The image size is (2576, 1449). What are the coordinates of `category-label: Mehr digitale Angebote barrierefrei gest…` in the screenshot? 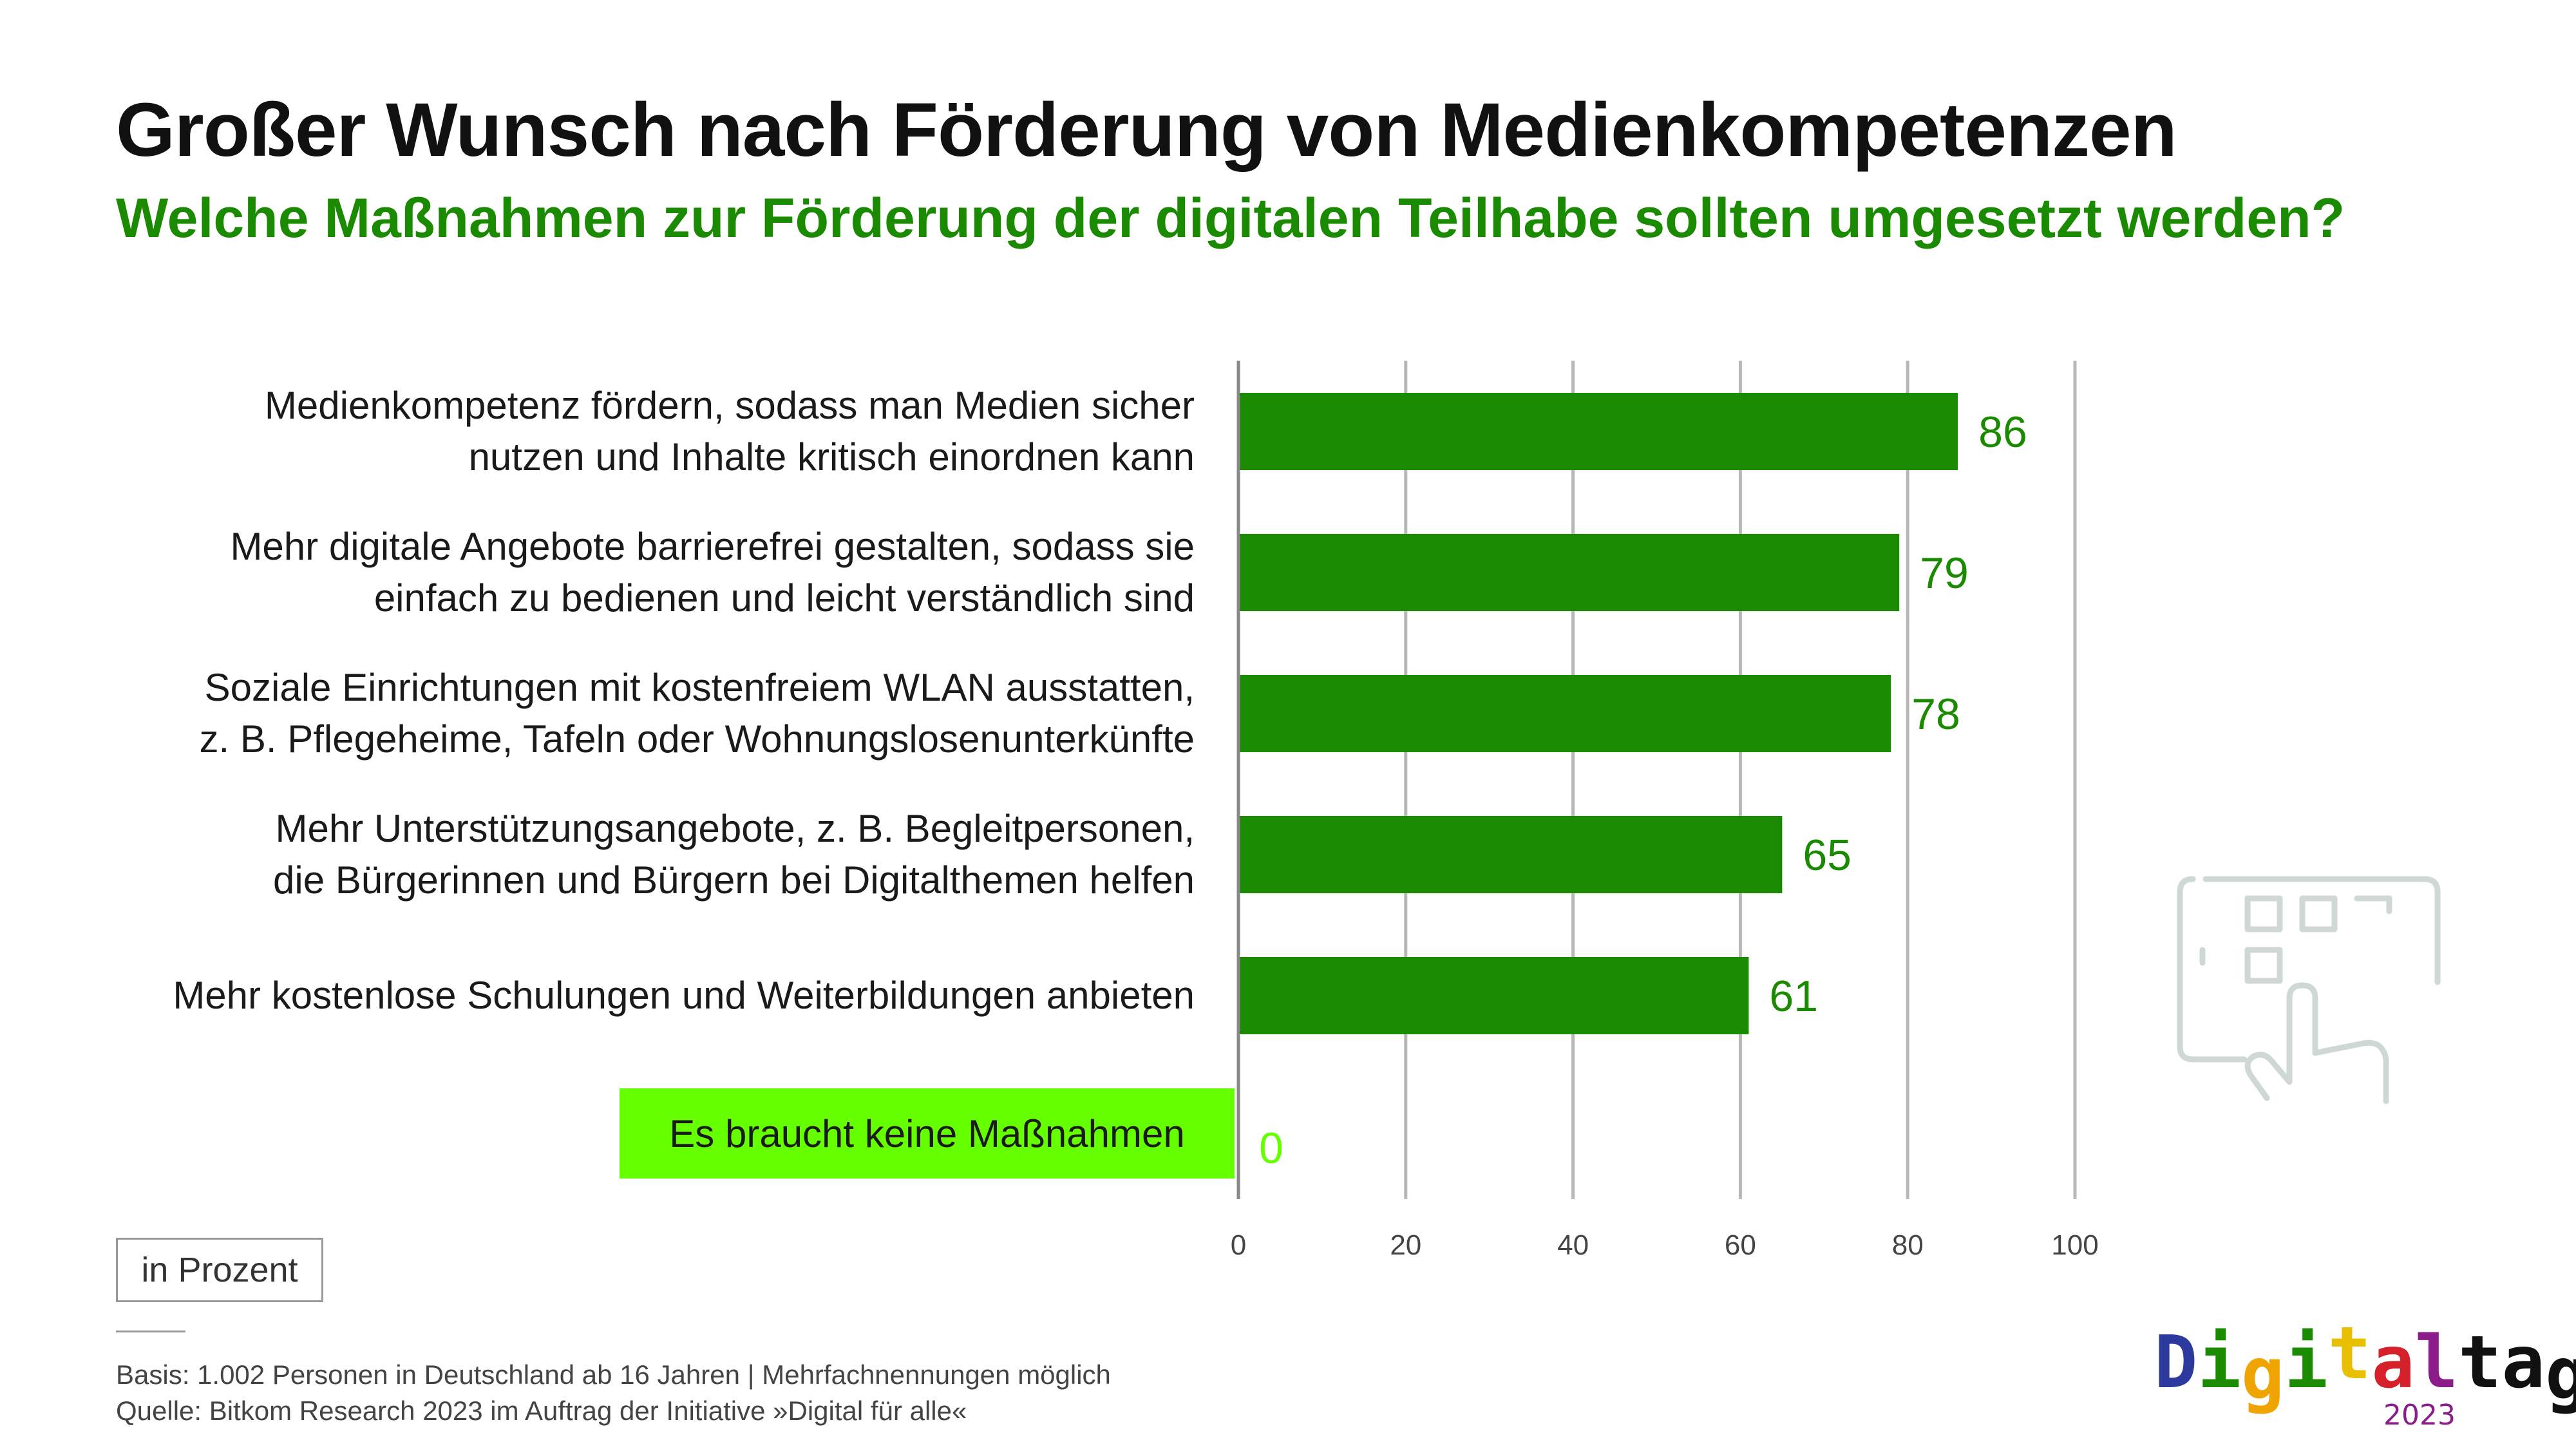 It's located at (628, 572).